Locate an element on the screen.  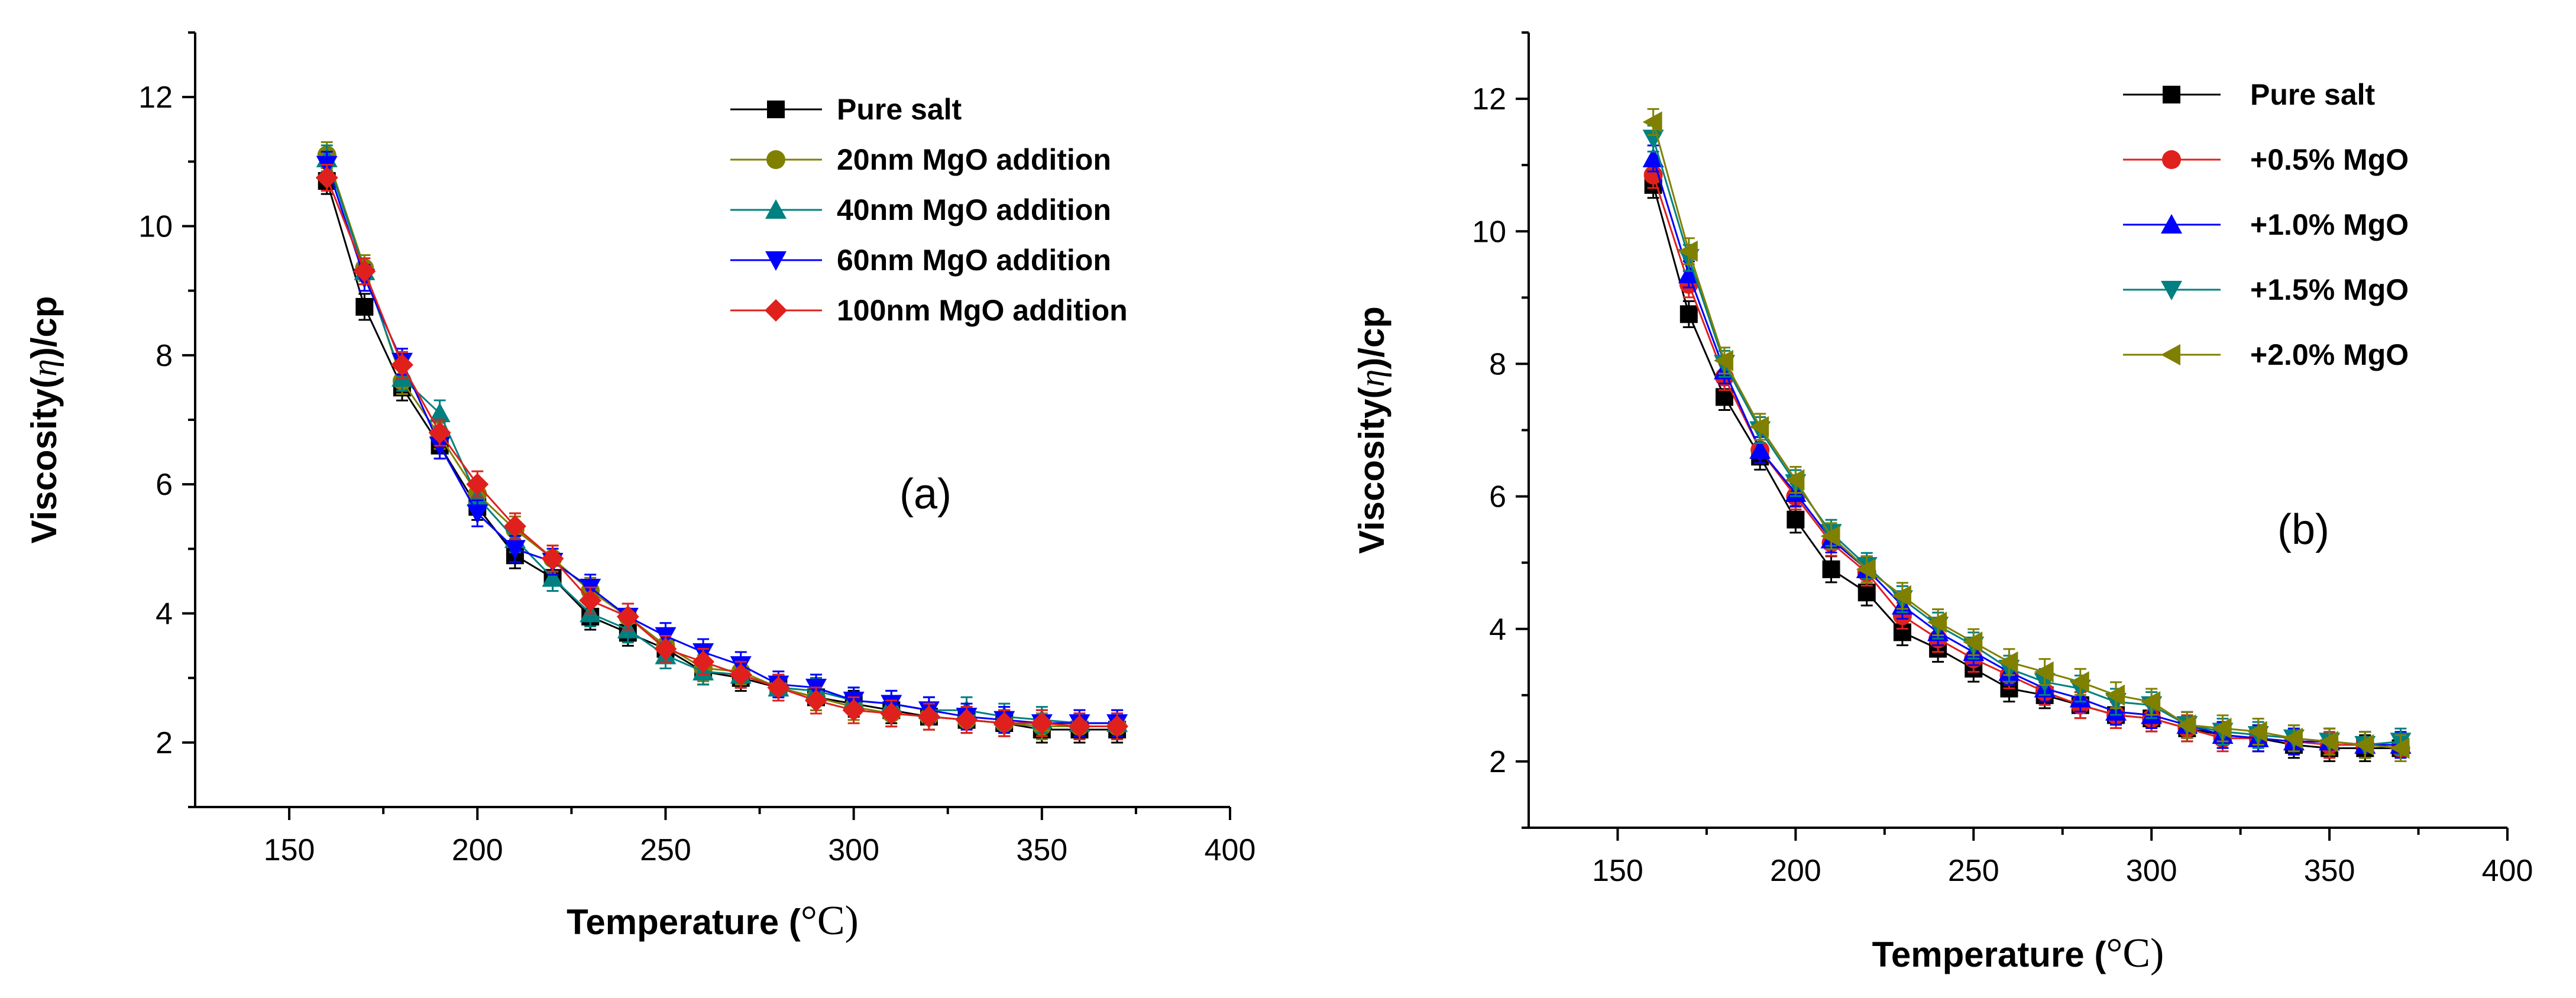
legend-label: 60nm MgO addition is located at coordinates (974, 260).